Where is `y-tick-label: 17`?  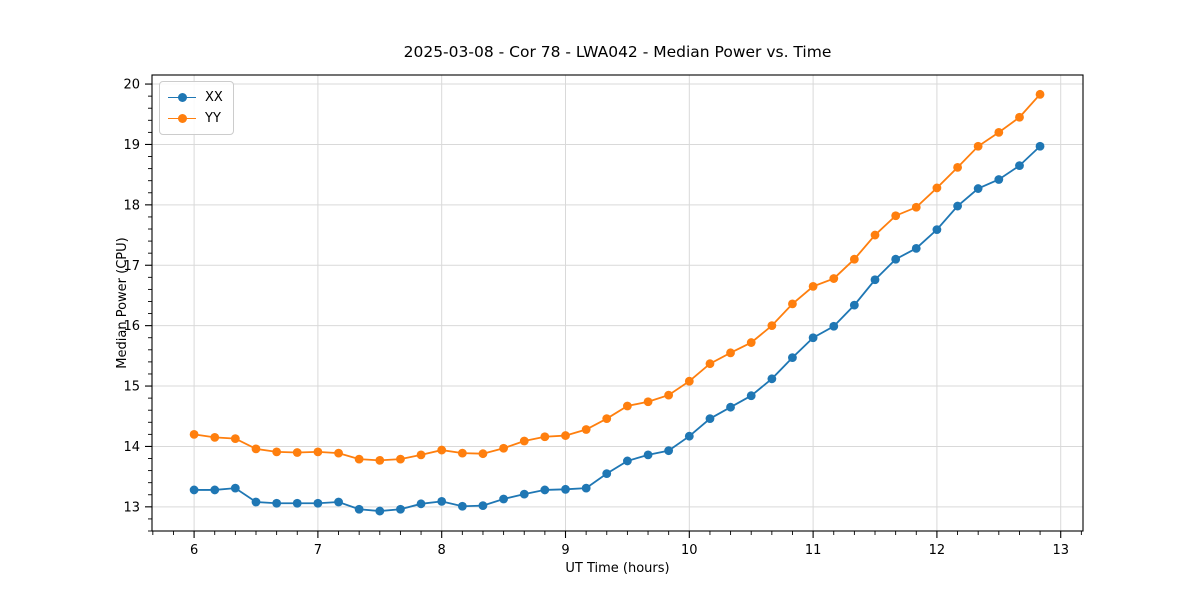 y-tick-label: 17 is located at coordinates (131, 266).